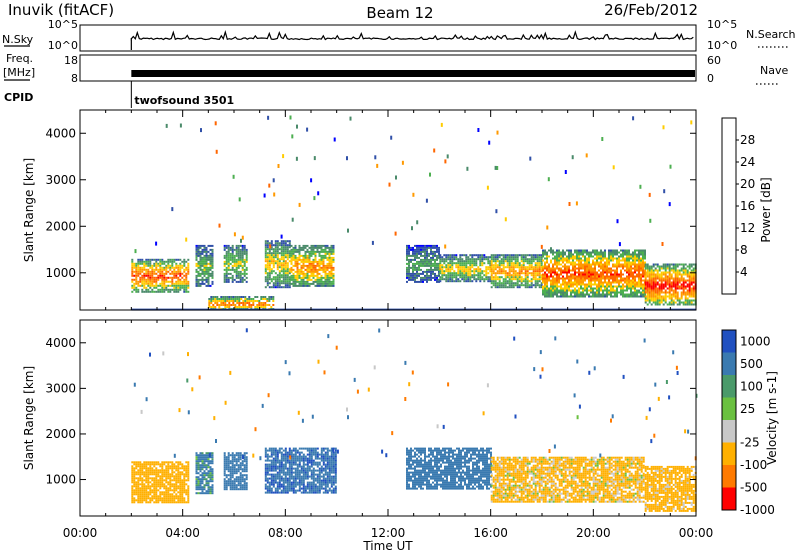 Image resolution: width=800 pixels, height=554 pixels. I want to click on power-ylabel: Slant Range [km], so click(29, 210).